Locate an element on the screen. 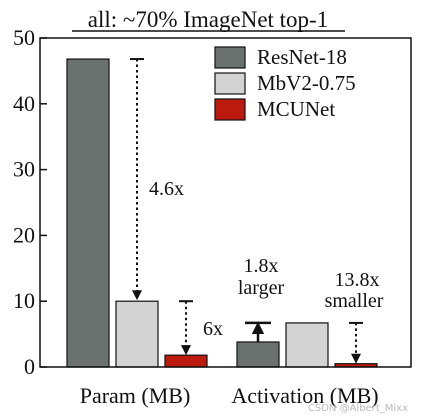 The height and width of the screenshot is (418, 421). annotation-label-6x: 6x is located at coordinates (213, 329).